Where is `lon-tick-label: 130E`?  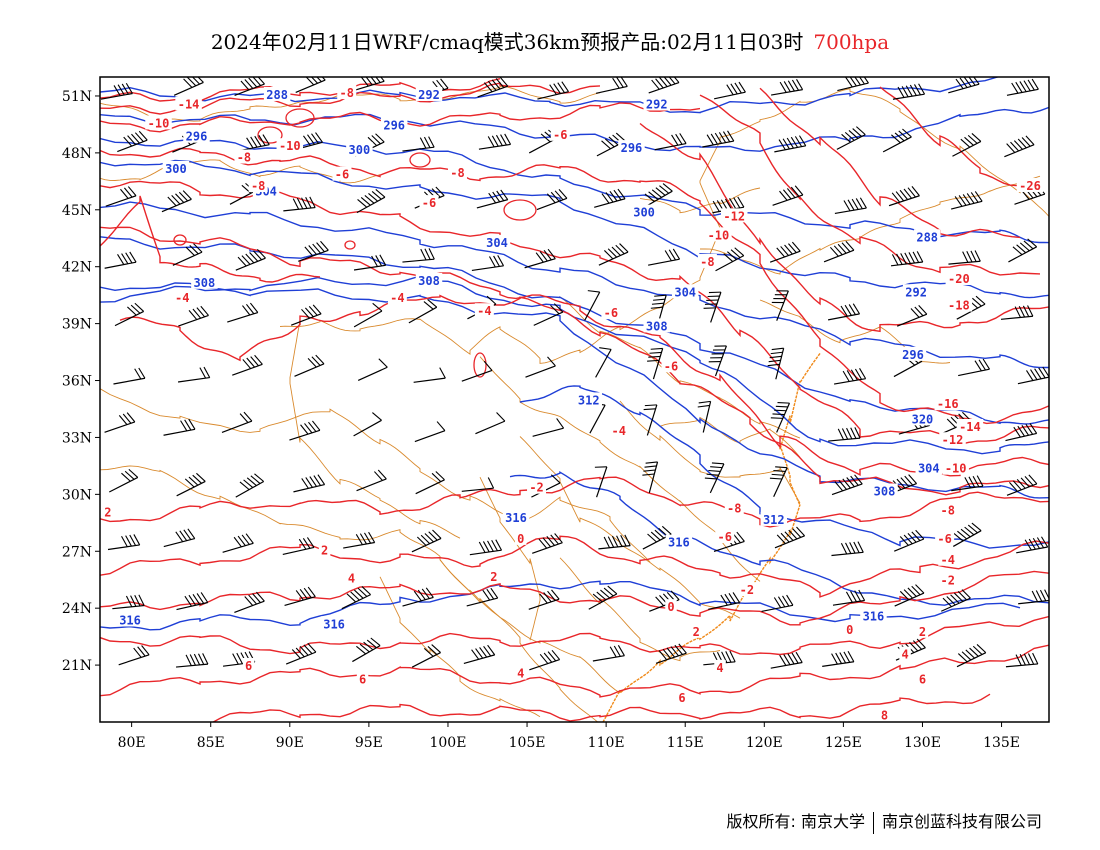
lon-tick-label: 130E is located at coordinates (922, 743).